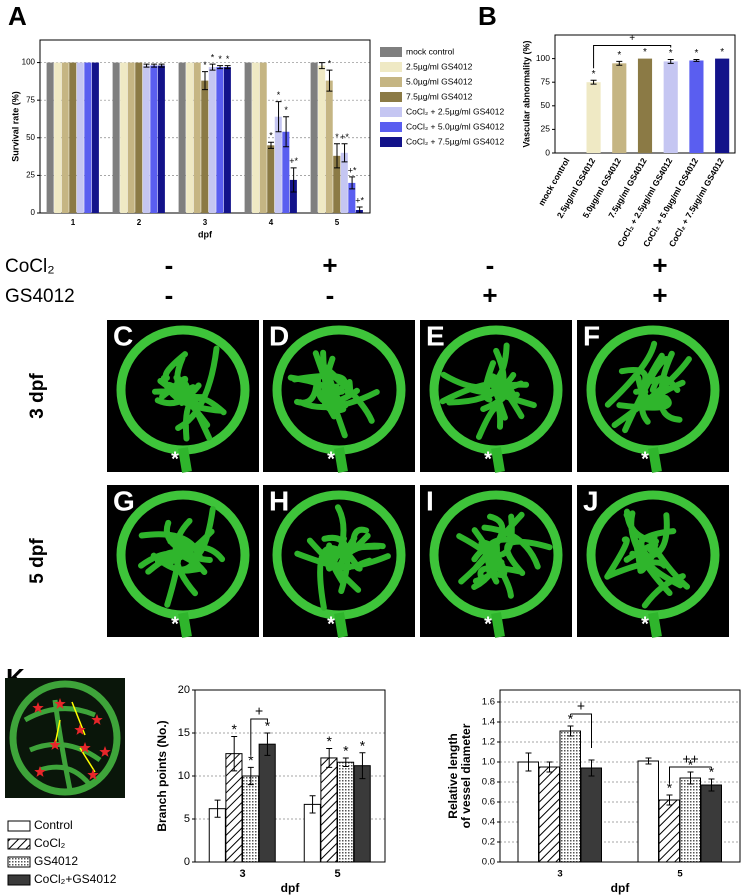  What do you see at coordinates (50, 843) in the screenshot?
I see `legend-label: CoCl₂` at bounding box center [50, 843].